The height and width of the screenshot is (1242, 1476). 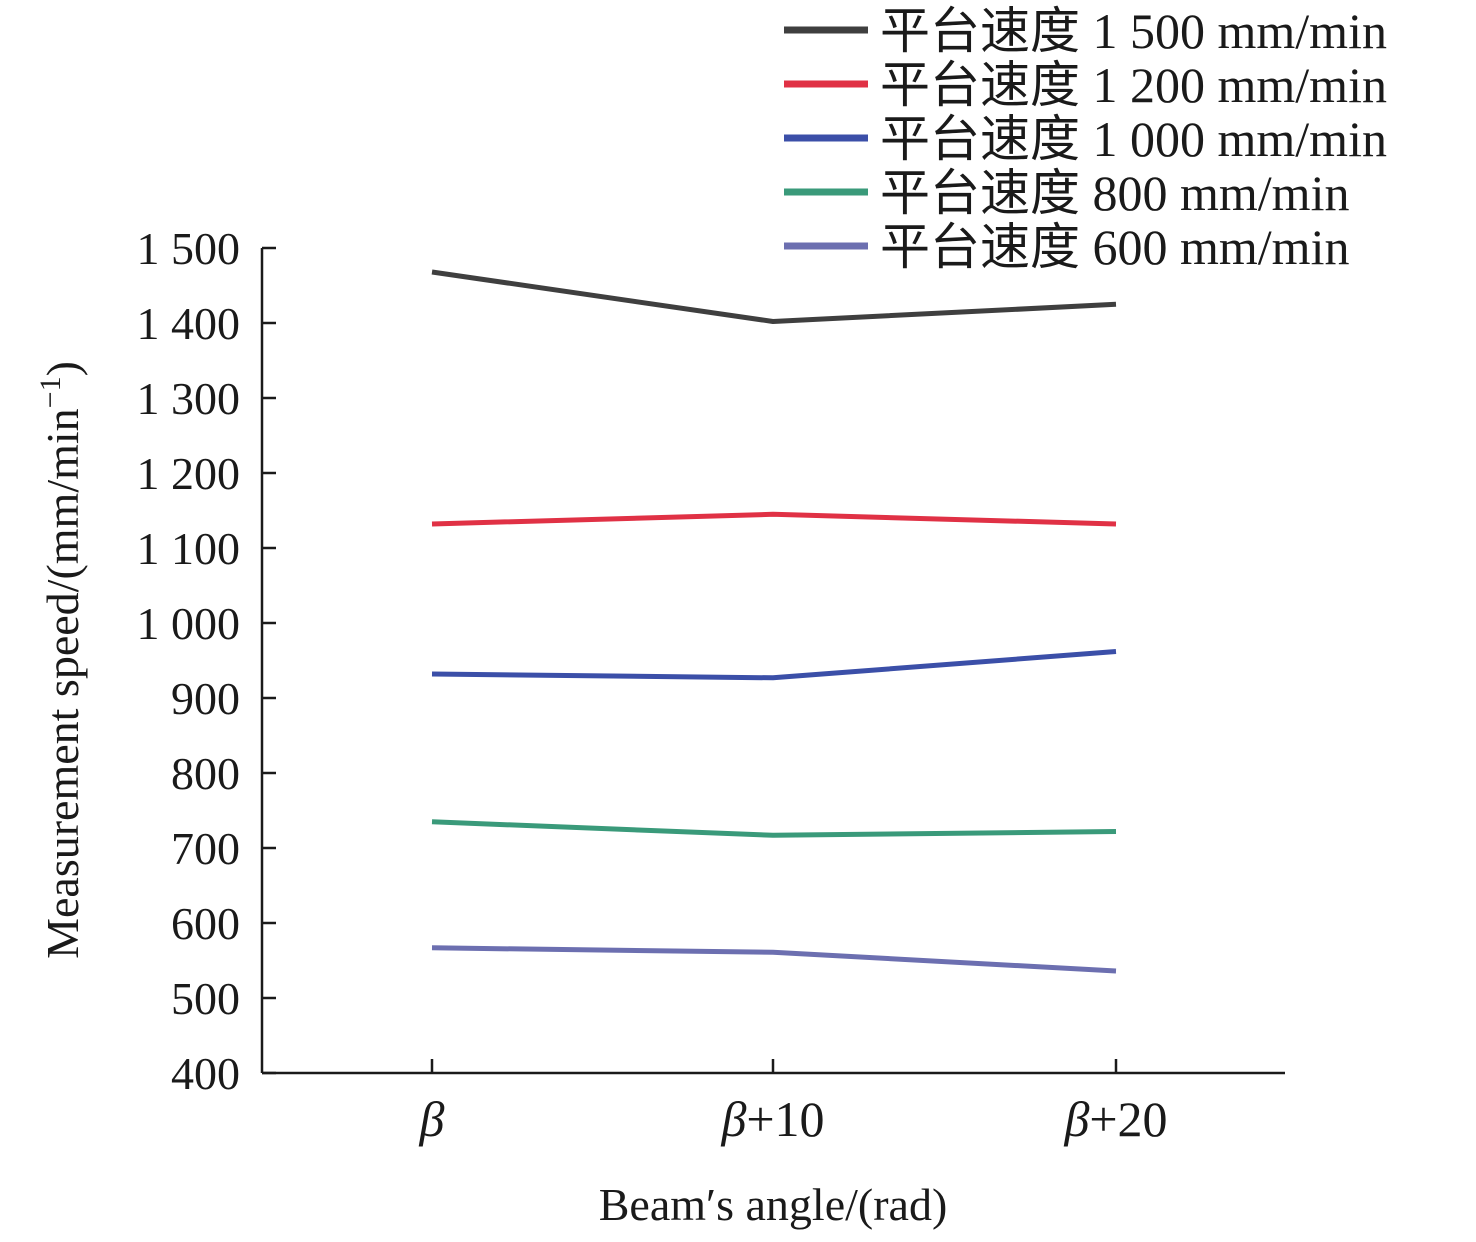 I want to click on y-tick-label: 600, so click(x=205, y=923).